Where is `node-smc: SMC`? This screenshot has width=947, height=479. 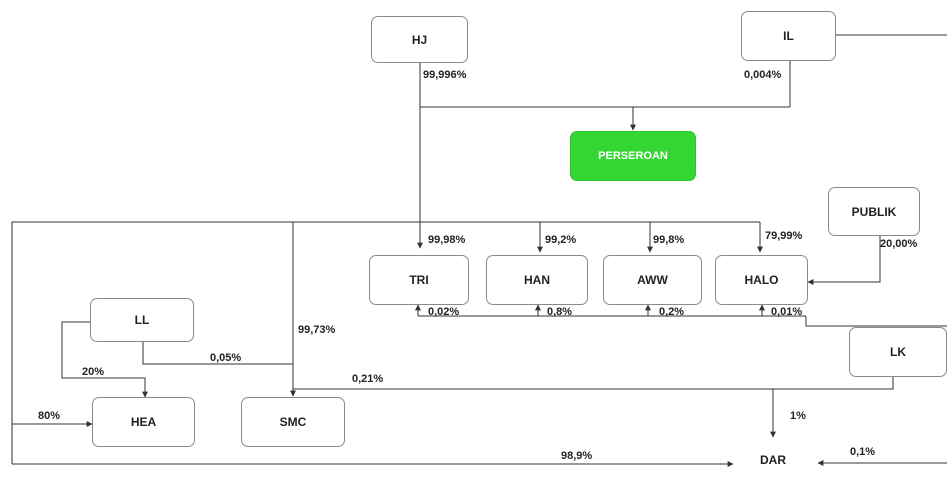 node-smc: SMC is located at coordinates (293, 422).